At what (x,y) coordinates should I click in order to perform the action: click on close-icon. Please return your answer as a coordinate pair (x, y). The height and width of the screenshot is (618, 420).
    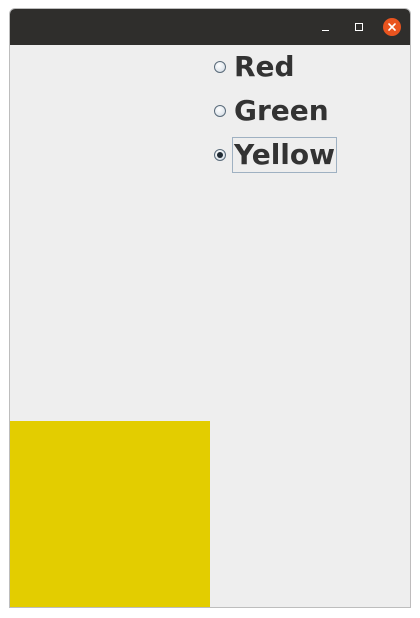
    Looking at the image, I should click on (392, 27).